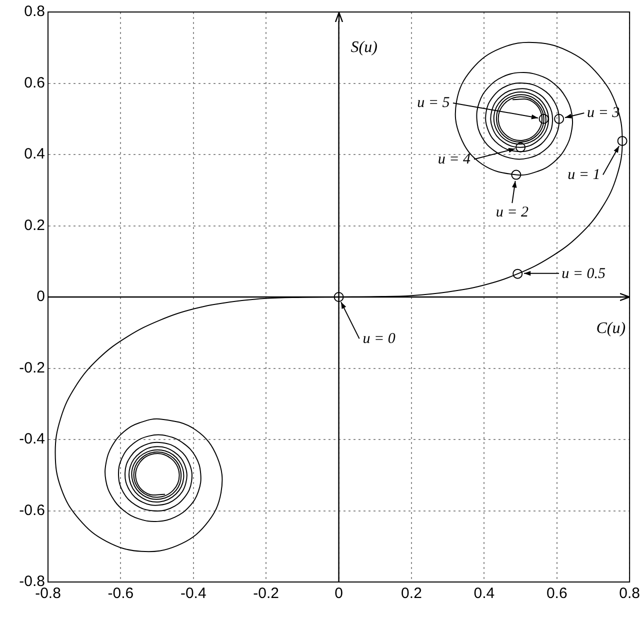 Image resolution: width=643 pixels, height=620 pixels. Describe the element at coordinates (40, 297) in the screenshot. I see `y-tick-label: 0` at that location.